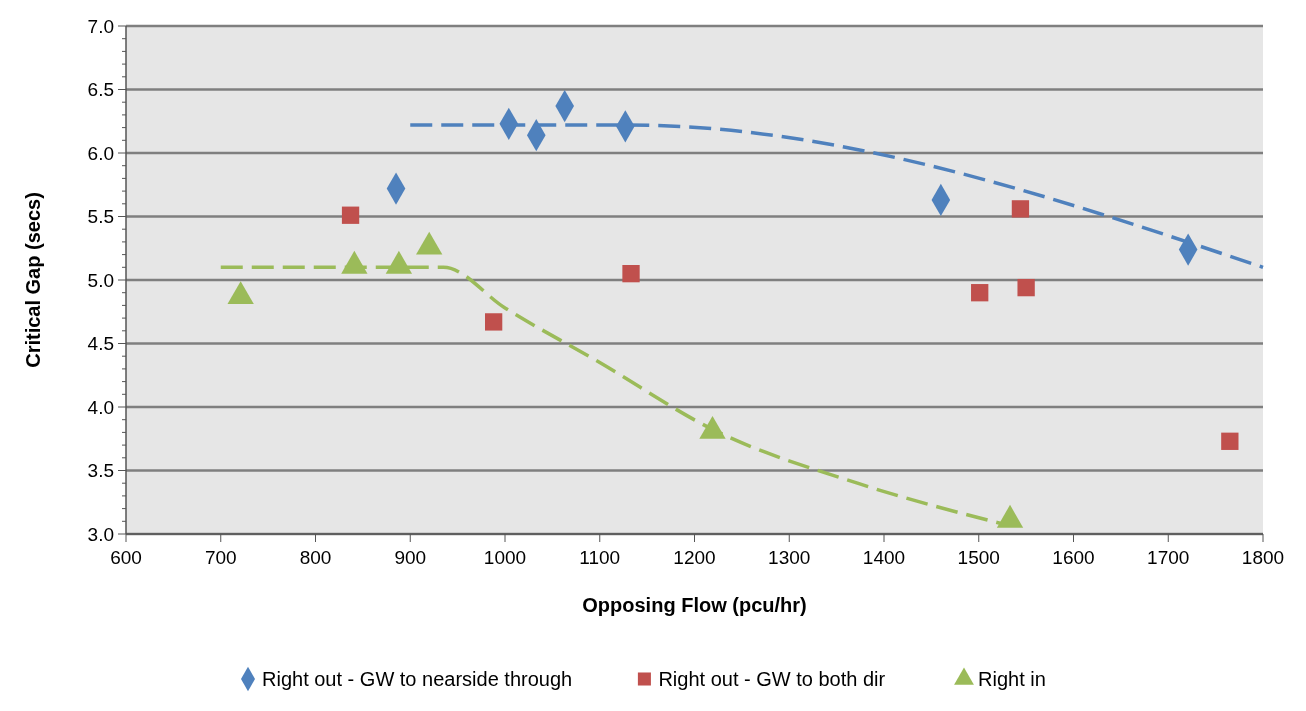 The image size is (1306, 711). Describe the element at coordinates (1263, 557) in the screenshot. I see `x-tick-label: 1800` at that location.